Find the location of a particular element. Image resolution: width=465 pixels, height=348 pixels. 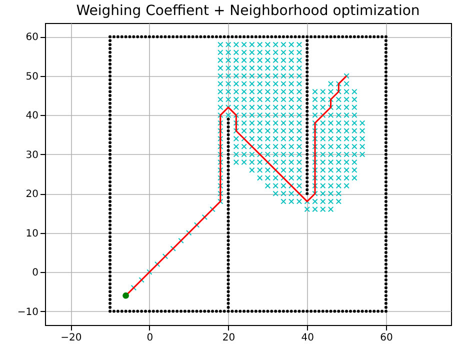

y-tick-label: −10 is located at coordinates (27, 312).